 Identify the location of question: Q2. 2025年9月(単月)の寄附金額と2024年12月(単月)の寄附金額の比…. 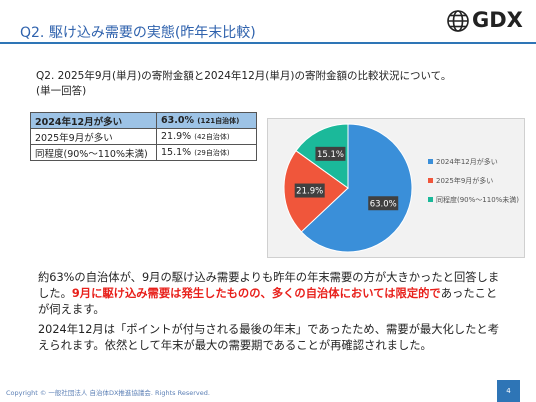
(244, 76).